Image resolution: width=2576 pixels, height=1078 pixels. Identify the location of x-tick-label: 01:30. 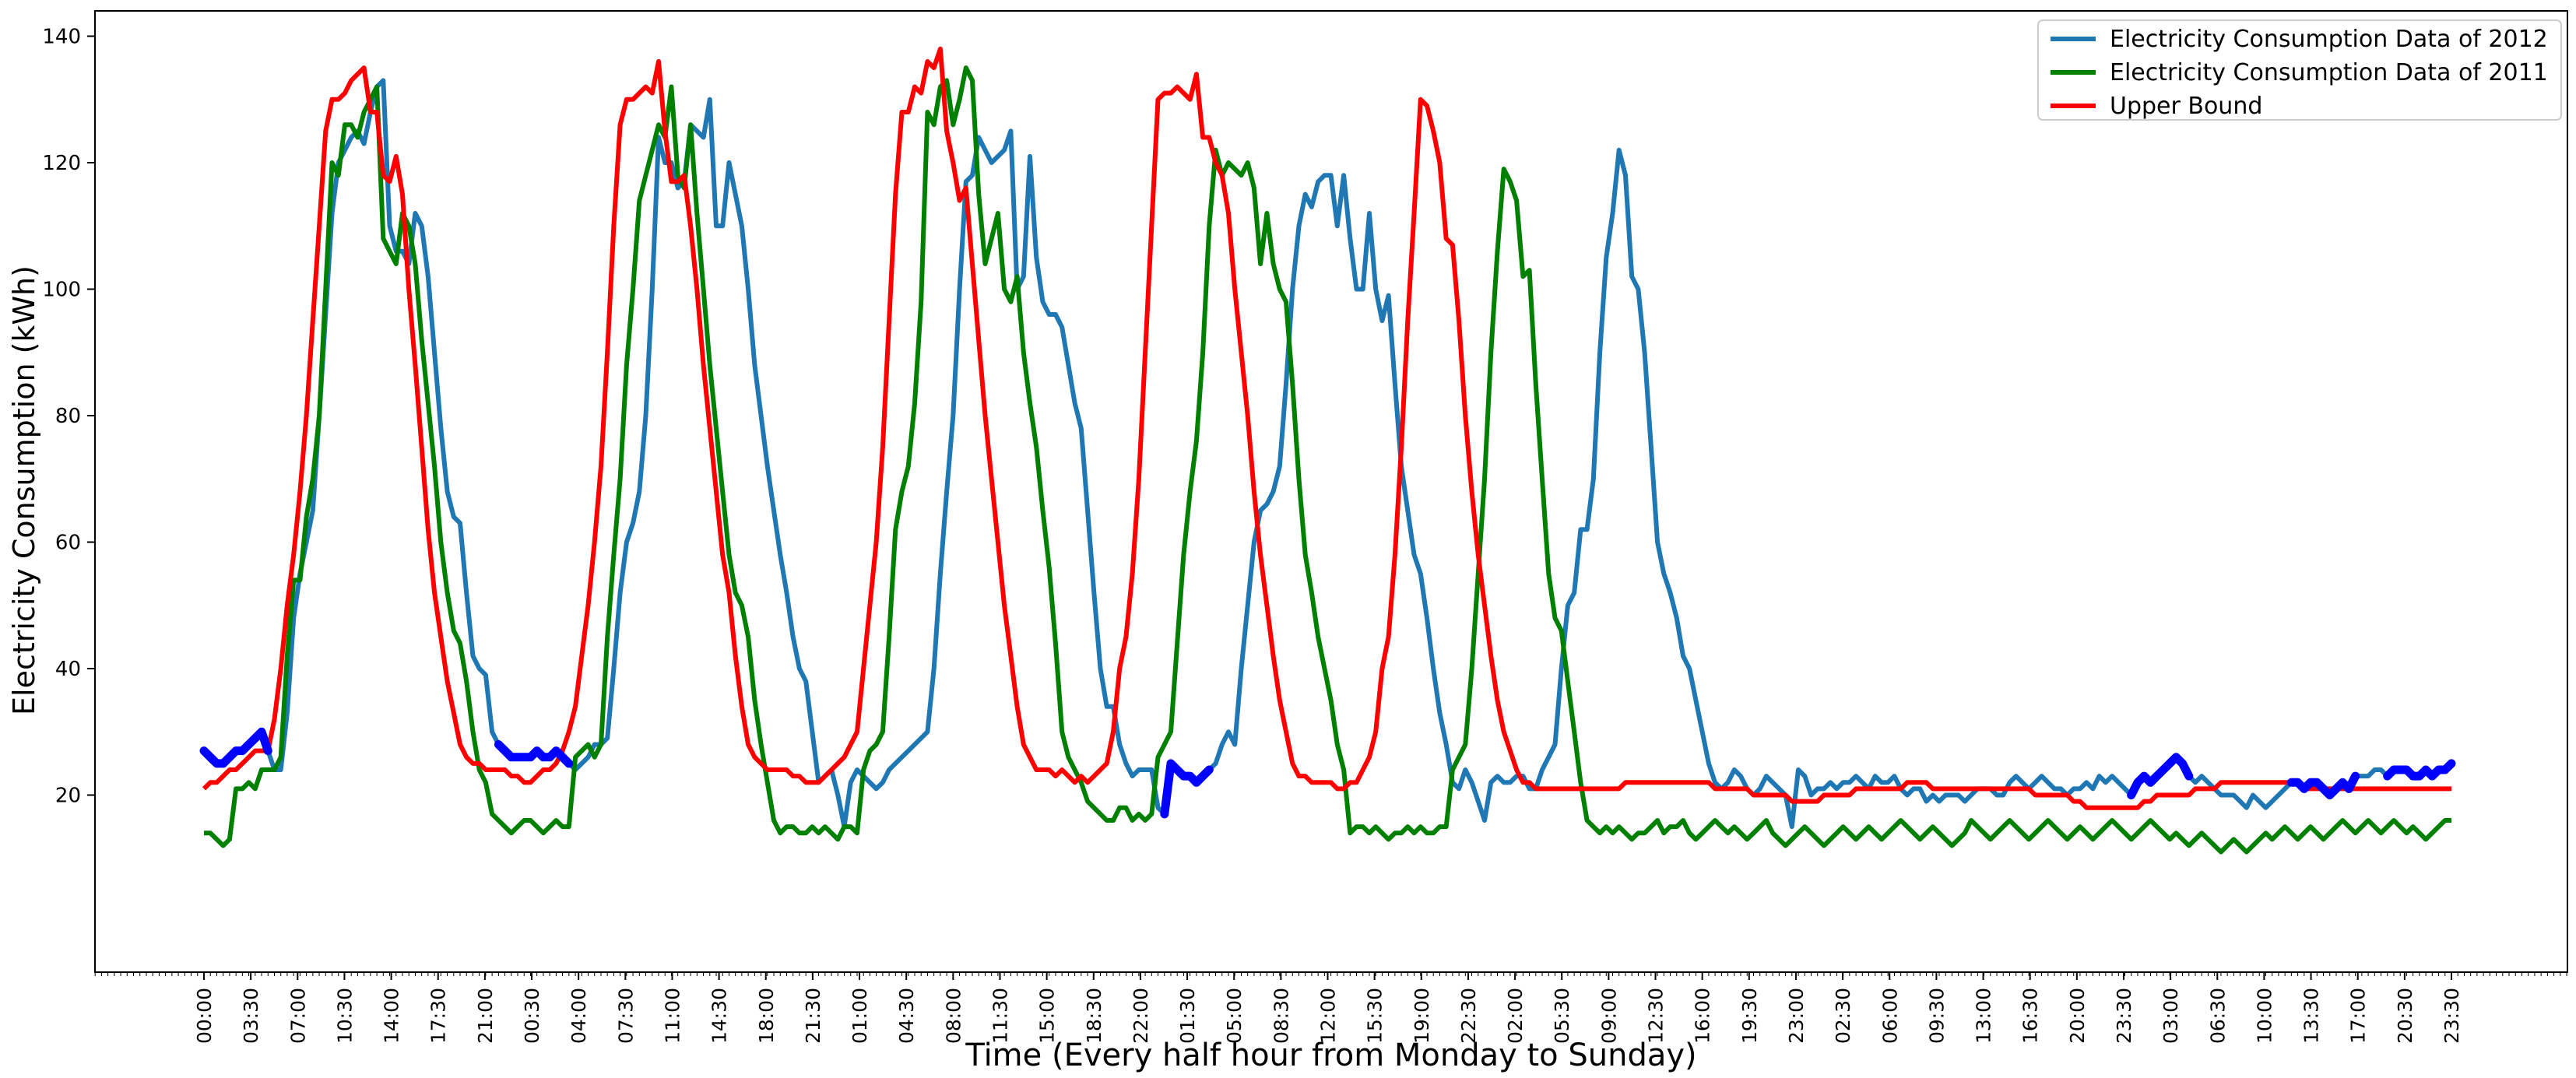
(1187, 1016).